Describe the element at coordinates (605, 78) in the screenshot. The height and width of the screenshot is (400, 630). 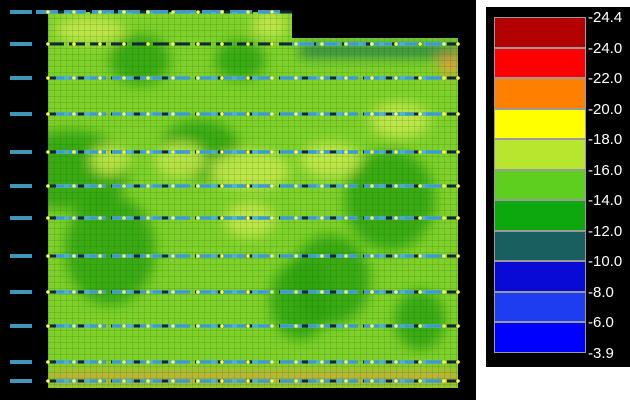
I see `legend-label: -22.0` at that location.